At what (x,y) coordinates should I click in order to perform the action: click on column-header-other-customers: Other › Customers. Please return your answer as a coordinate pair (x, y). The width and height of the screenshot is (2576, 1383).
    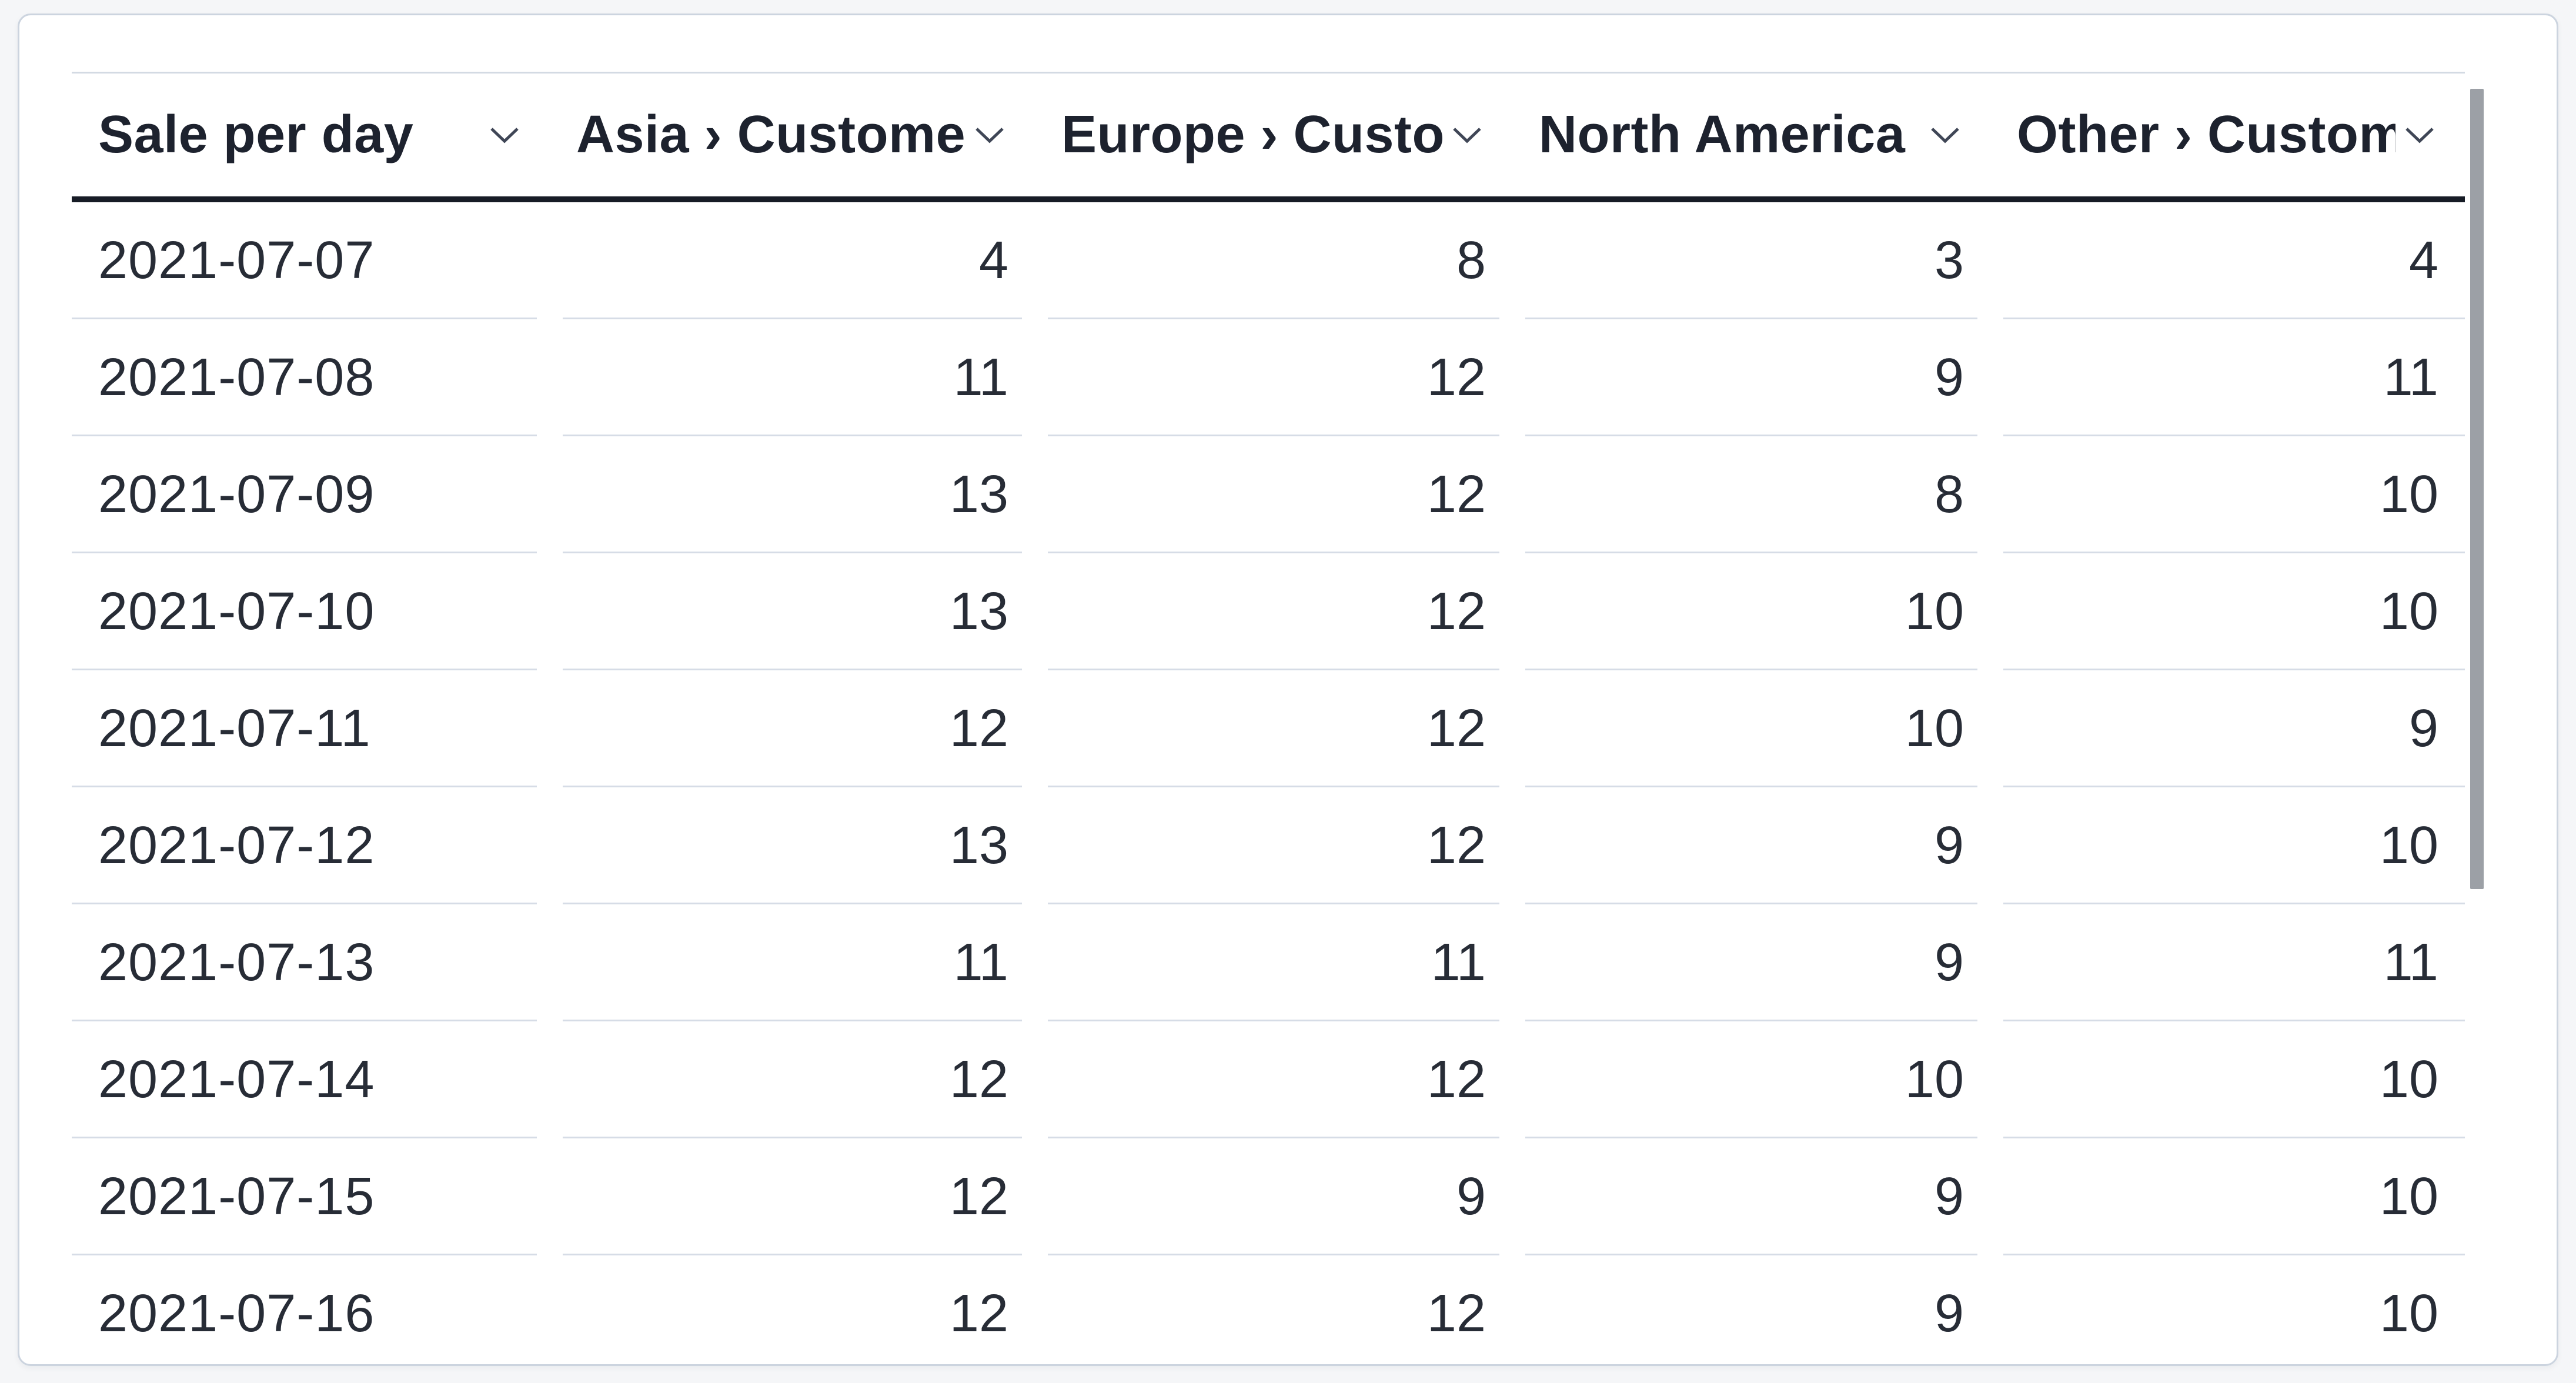
    Looking at the image, I should click on (2227, 135).